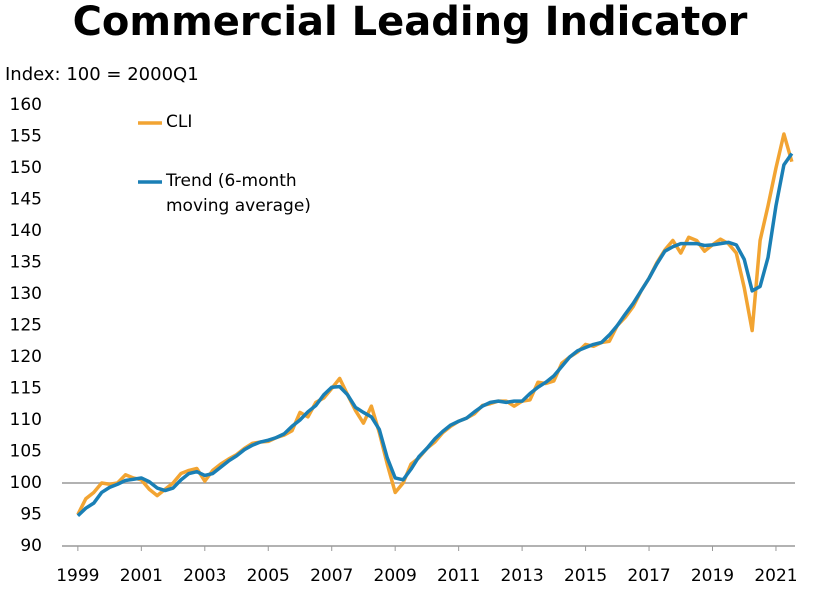 This screenshot has width=816, height=590. I want to click on x-tick-label: 2021, so click(775, 576).